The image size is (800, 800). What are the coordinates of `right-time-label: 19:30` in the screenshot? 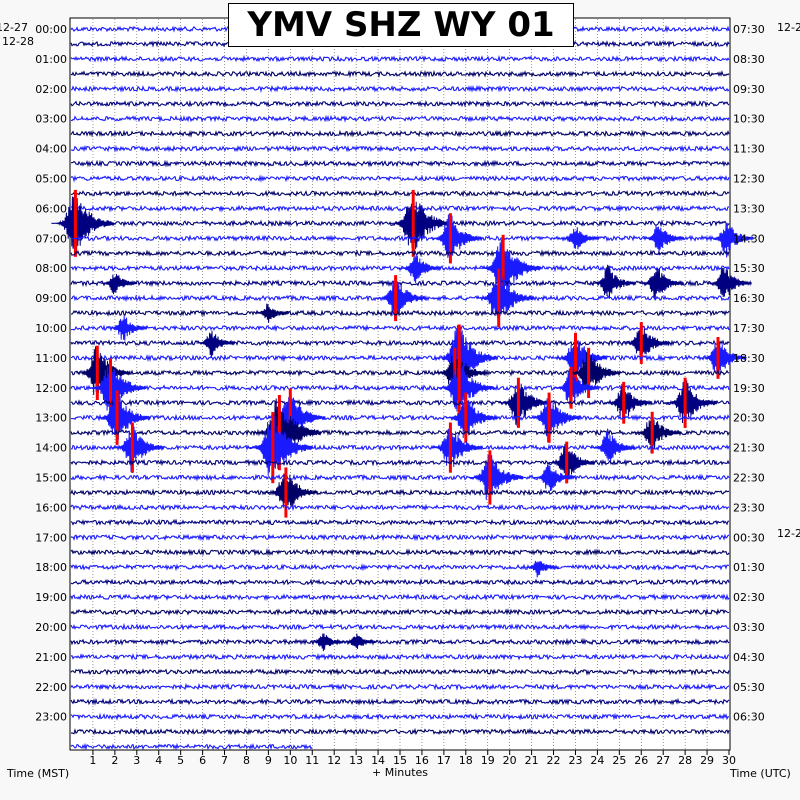 It's located at (749, 388).